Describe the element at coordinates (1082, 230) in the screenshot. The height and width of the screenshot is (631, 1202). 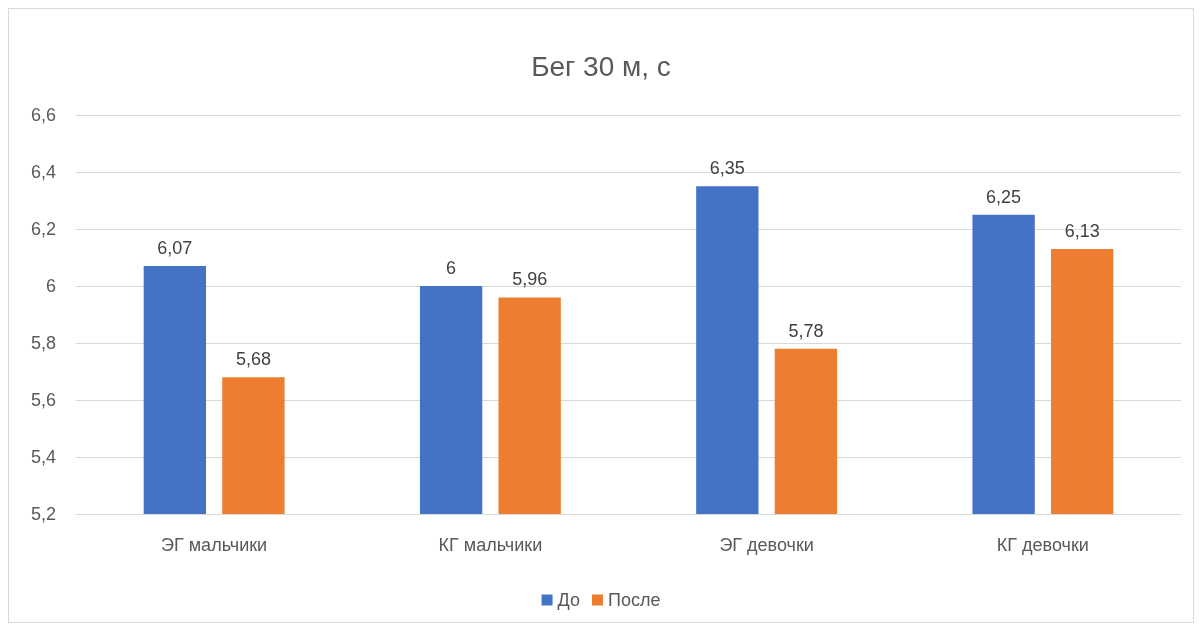
I see `data-label: 6,13` at that location.